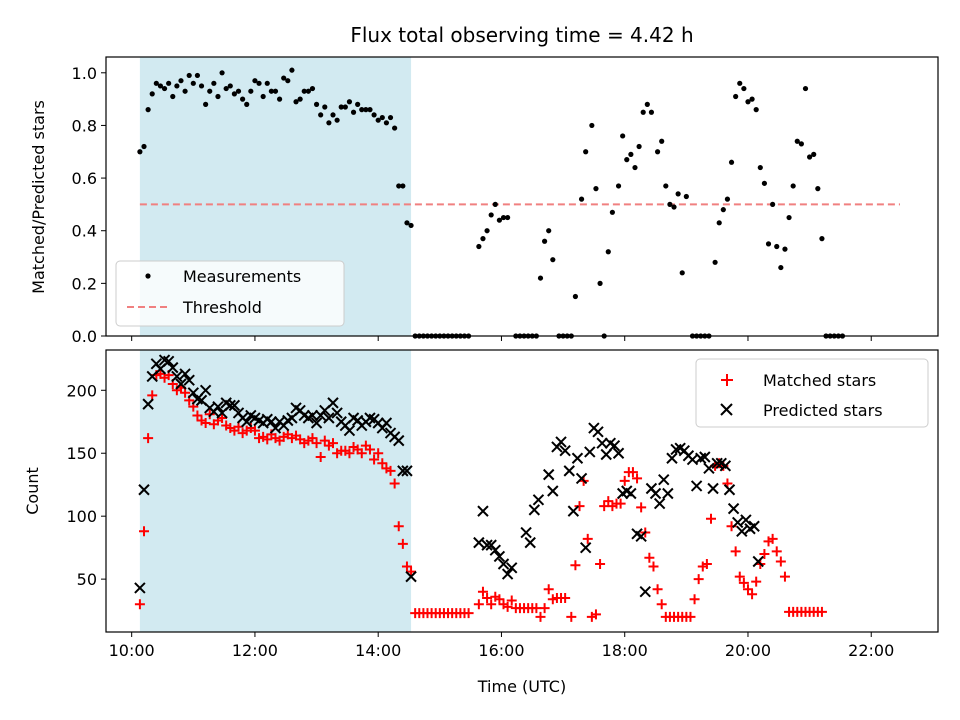 This screenshot has width=960, height=720. What do you see at coordinates (819, 380) in the screenshot?
I see `legend-matched-label: Matched stars` at bounding box center [819, 380].